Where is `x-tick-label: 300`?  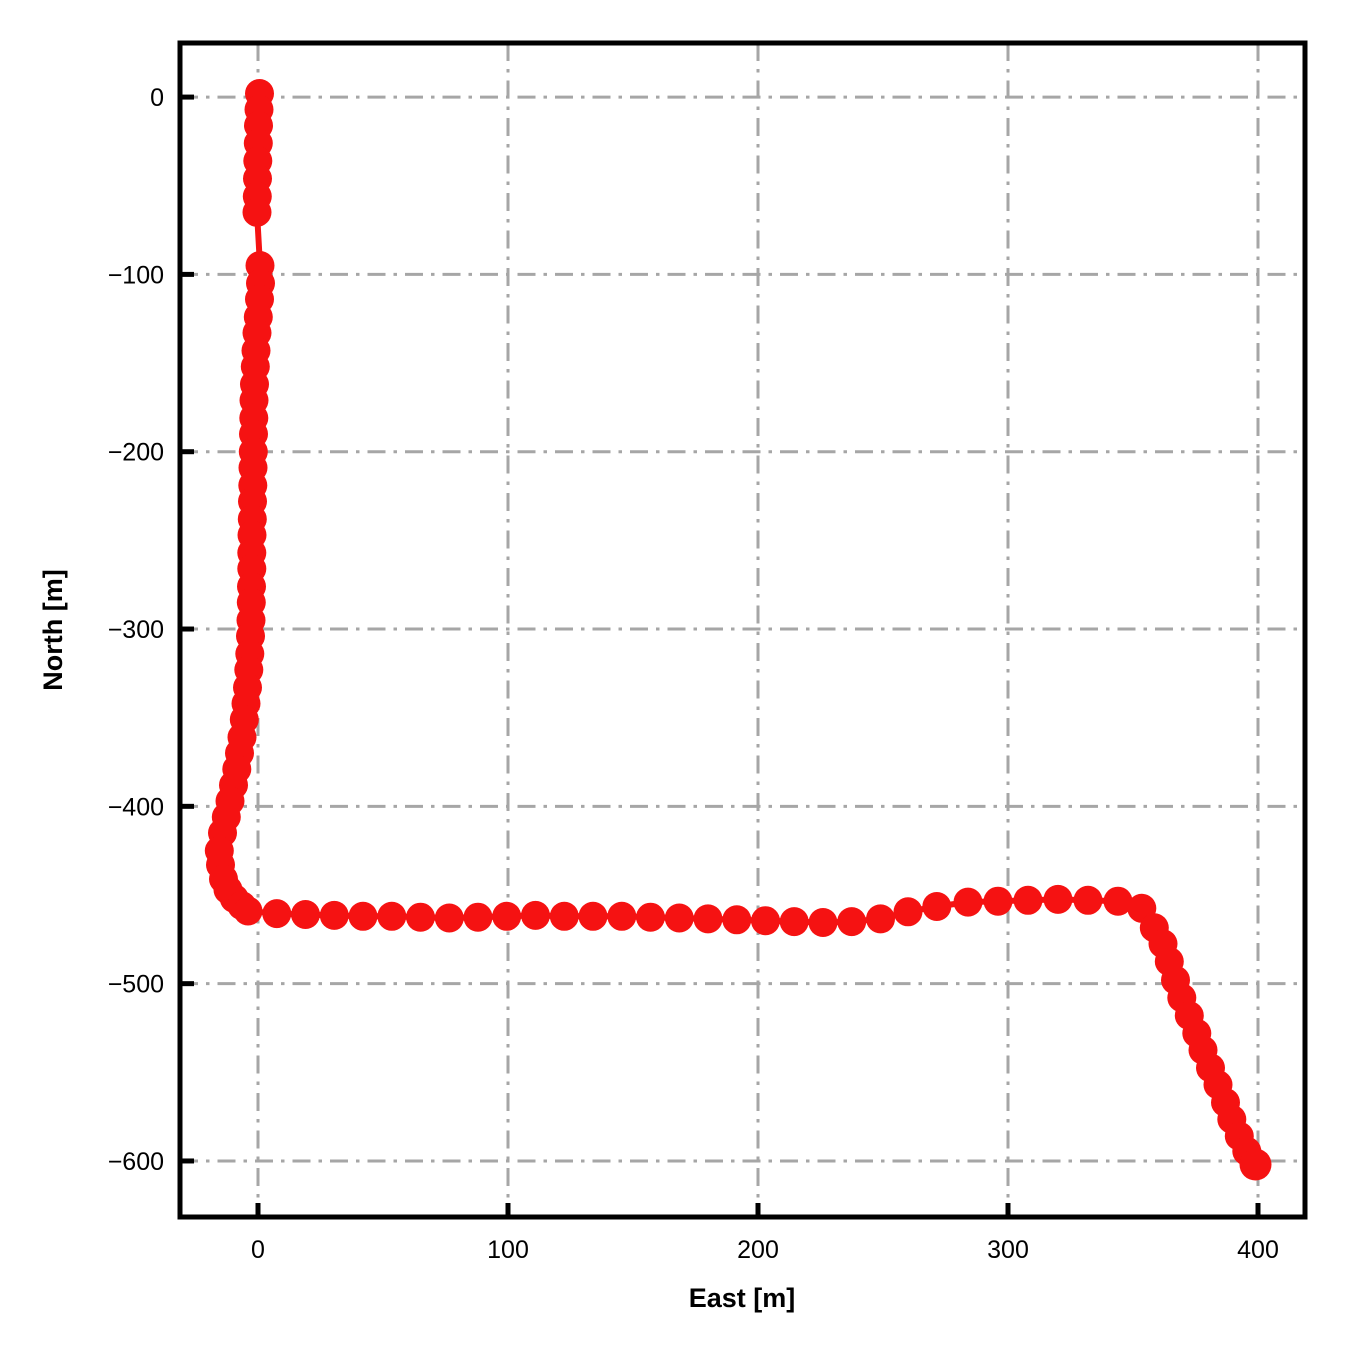
x-tick-label: 300 is located at coordinates (1008, 1250).